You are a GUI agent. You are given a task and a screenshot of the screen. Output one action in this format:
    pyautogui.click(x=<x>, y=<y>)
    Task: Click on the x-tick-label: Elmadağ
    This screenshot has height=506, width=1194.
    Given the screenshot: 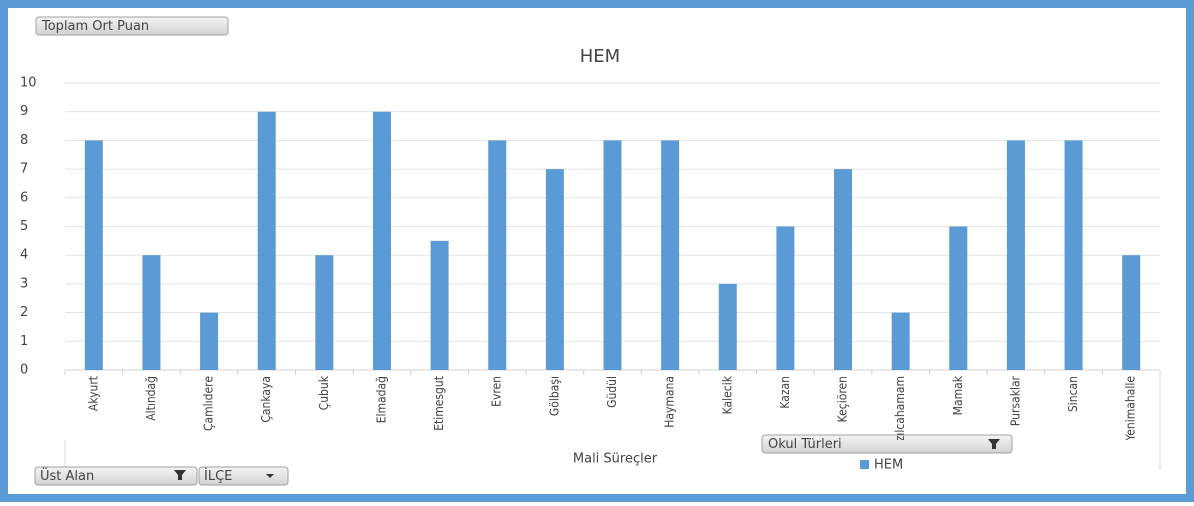 What is the action you would take?
    pyautogui.click(x=381, y=399)
    